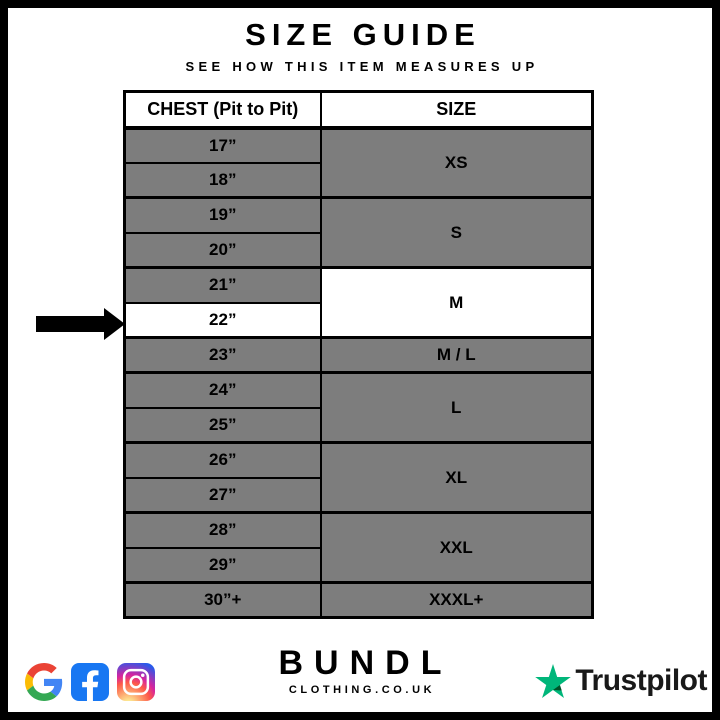 Image resolution: width=720 pixels, height=720 pixels. I want to click on row-pointer-arrow-icon, so click(80, 324).